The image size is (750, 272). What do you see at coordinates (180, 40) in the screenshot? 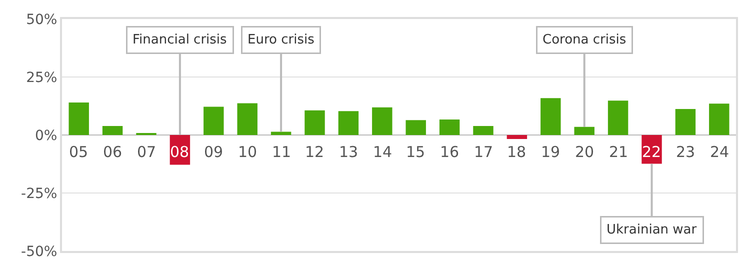
I see `annotation: Financial crisis` at bounding box center [180, 40].